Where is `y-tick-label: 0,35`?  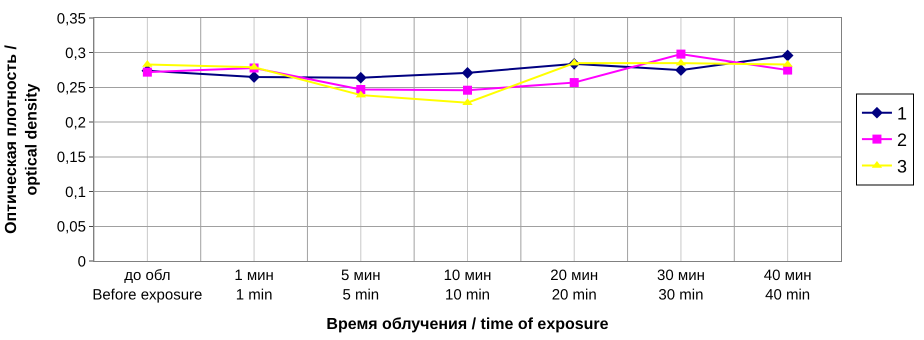 y-tick-label: 0,35 is located at coordinates (71, 19).